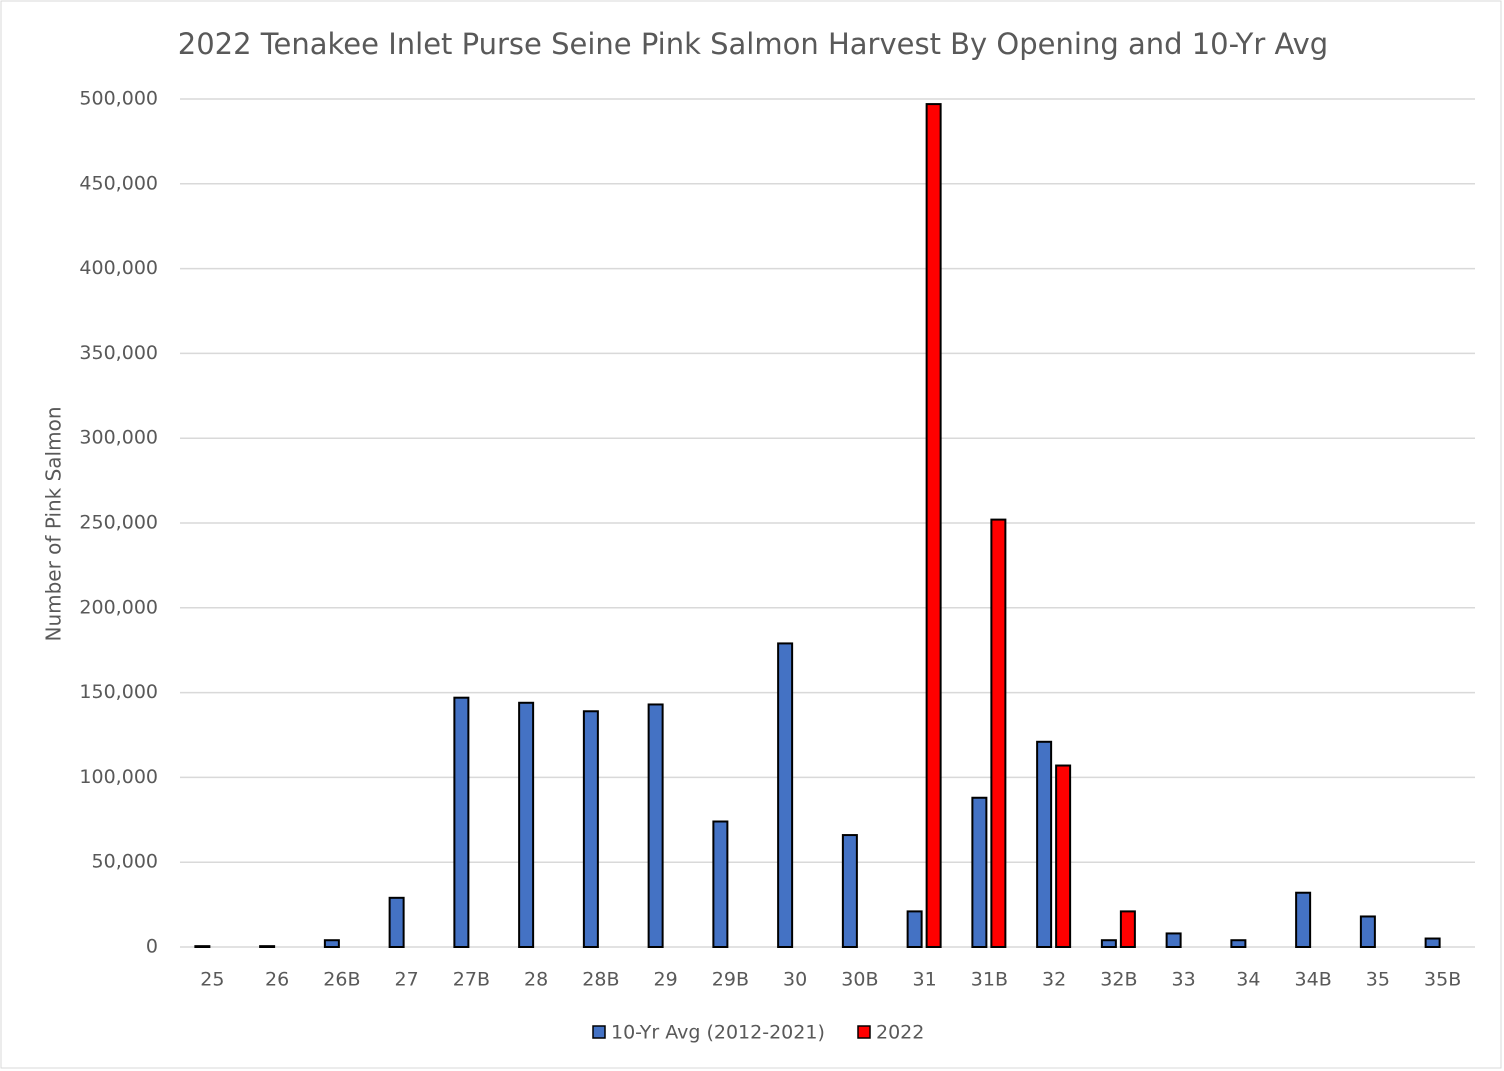 This screenshot has width=1504, height=1071. I want to click on x-tick-label: 27, so click(407, 980).